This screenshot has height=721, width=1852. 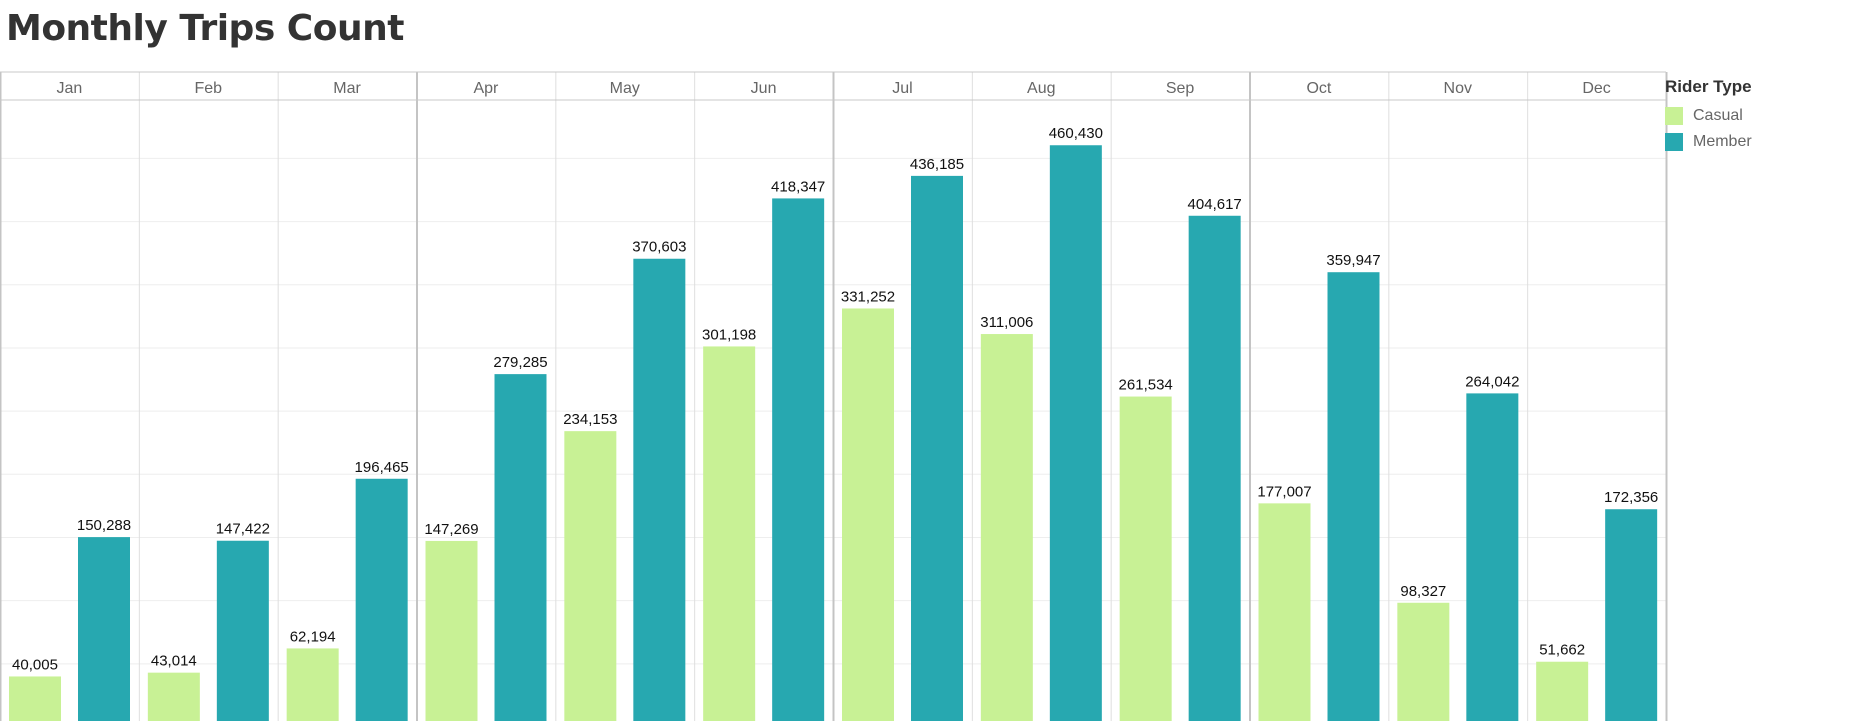 I want to click on bar-casual-oct, so click(x=1284, y=612).